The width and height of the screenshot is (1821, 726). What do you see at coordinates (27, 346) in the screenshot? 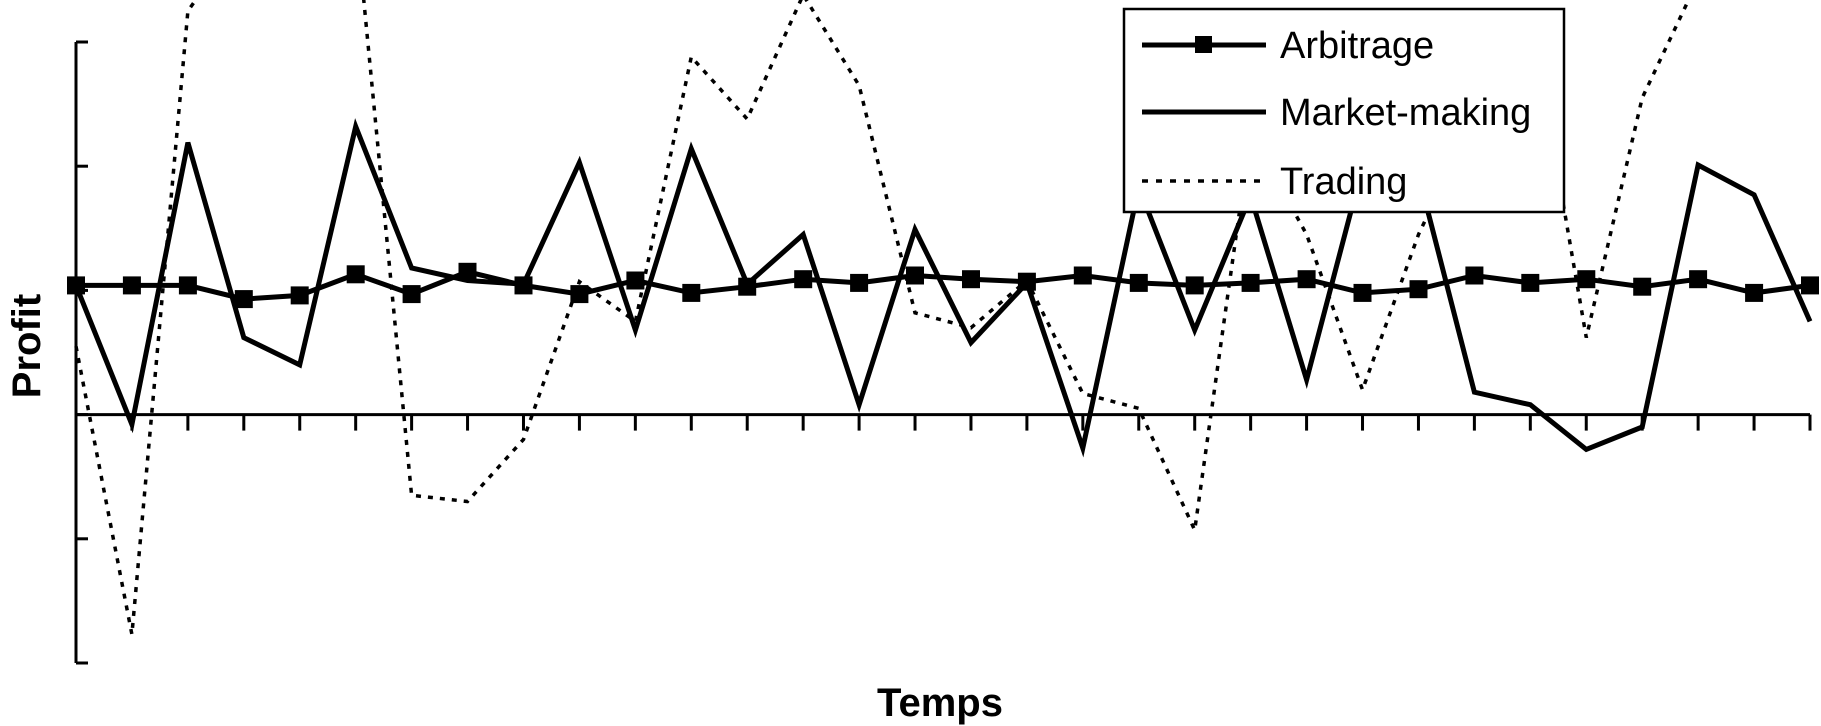
I see `y-axis-title: Profit` at bounding box center [27, 346].